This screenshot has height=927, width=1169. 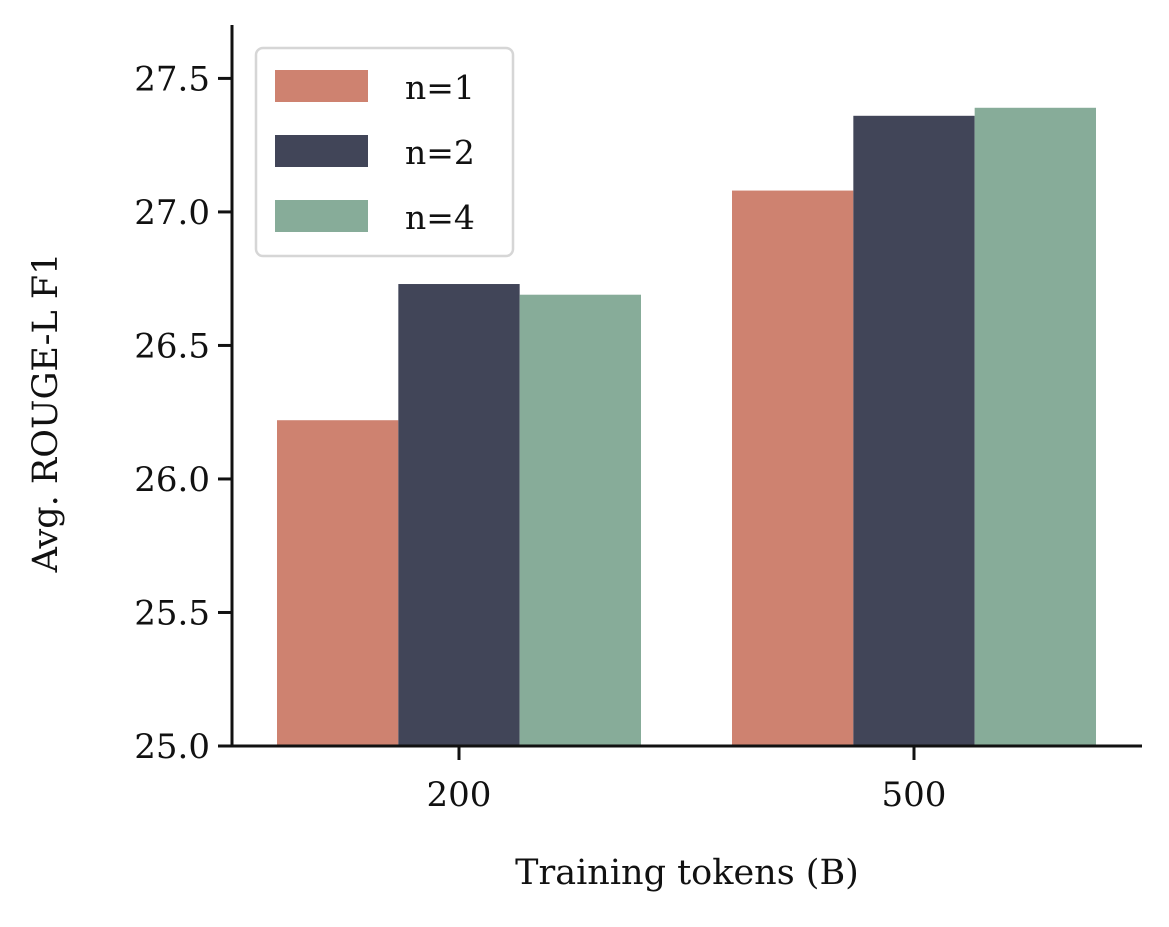 I want to click on y-tick-label: 27.5, so click(x=172, y=79).